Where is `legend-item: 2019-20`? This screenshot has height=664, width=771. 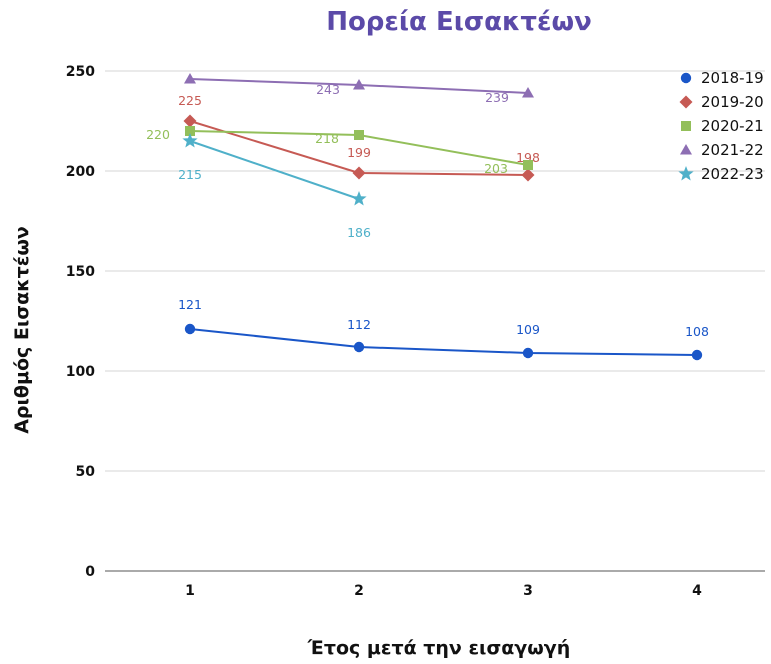
legend-item: 2019-20 is located at coordinates (721, 102).